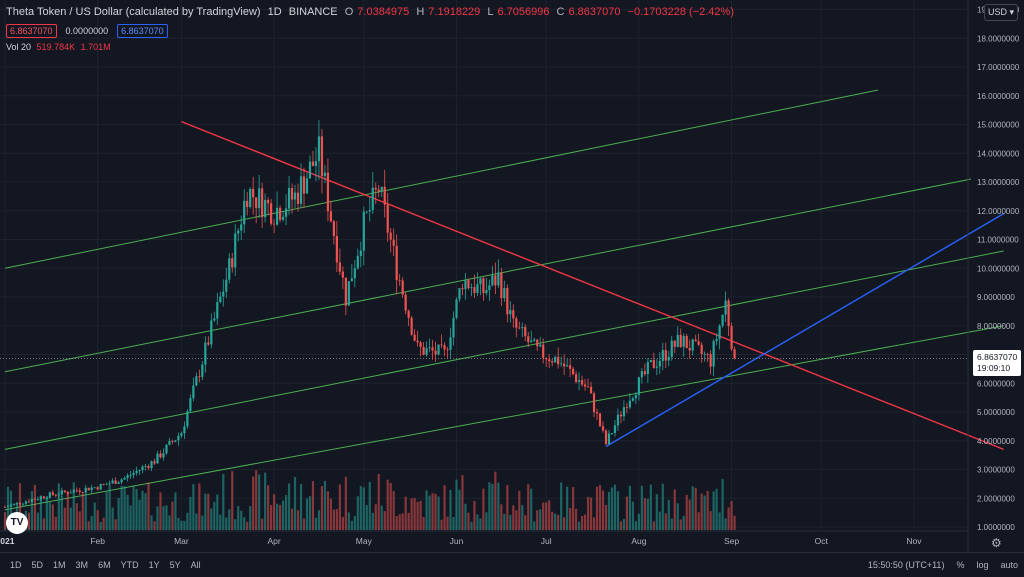 This screenshot has height=577, width=1024. What do you see at coordinates (129, 565) in the screenshot?
I see `tf-ytd: YTD` at bounding box center [129, 565].